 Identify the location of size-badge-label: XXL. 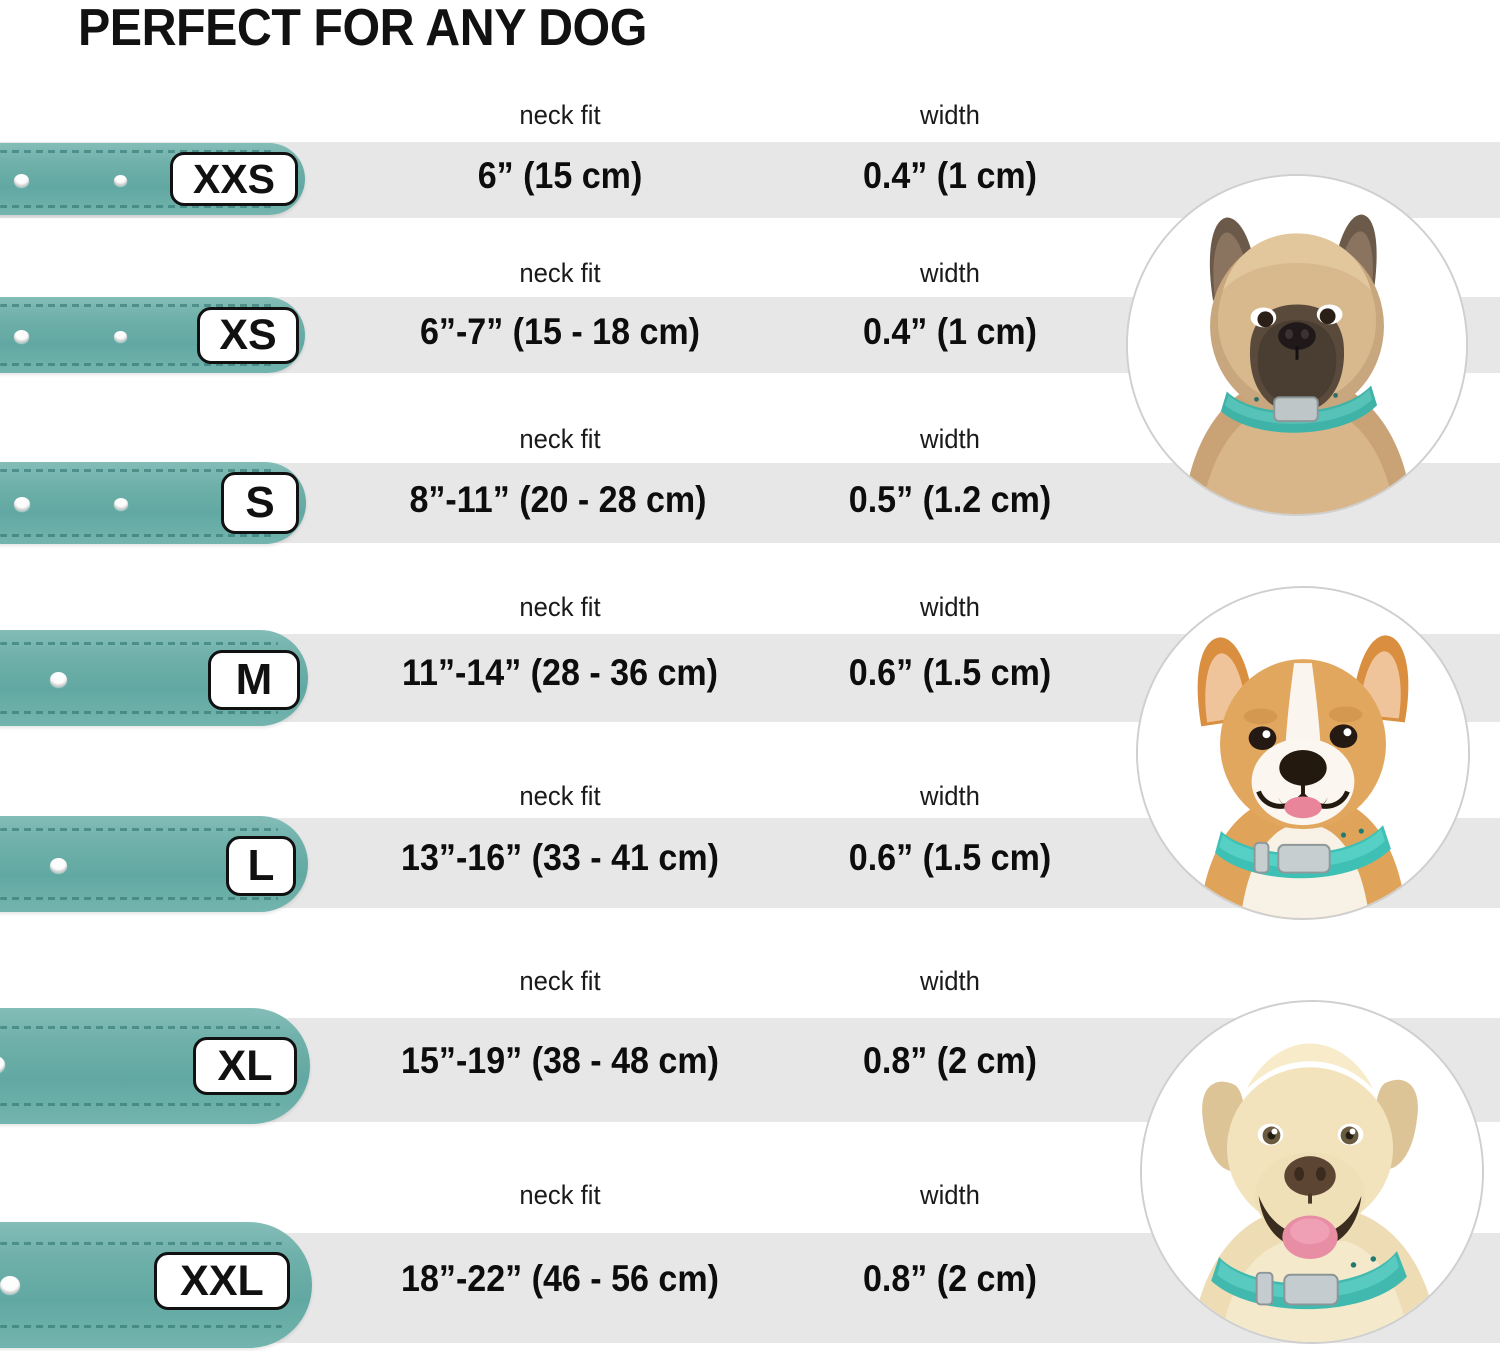
(222, 1280).